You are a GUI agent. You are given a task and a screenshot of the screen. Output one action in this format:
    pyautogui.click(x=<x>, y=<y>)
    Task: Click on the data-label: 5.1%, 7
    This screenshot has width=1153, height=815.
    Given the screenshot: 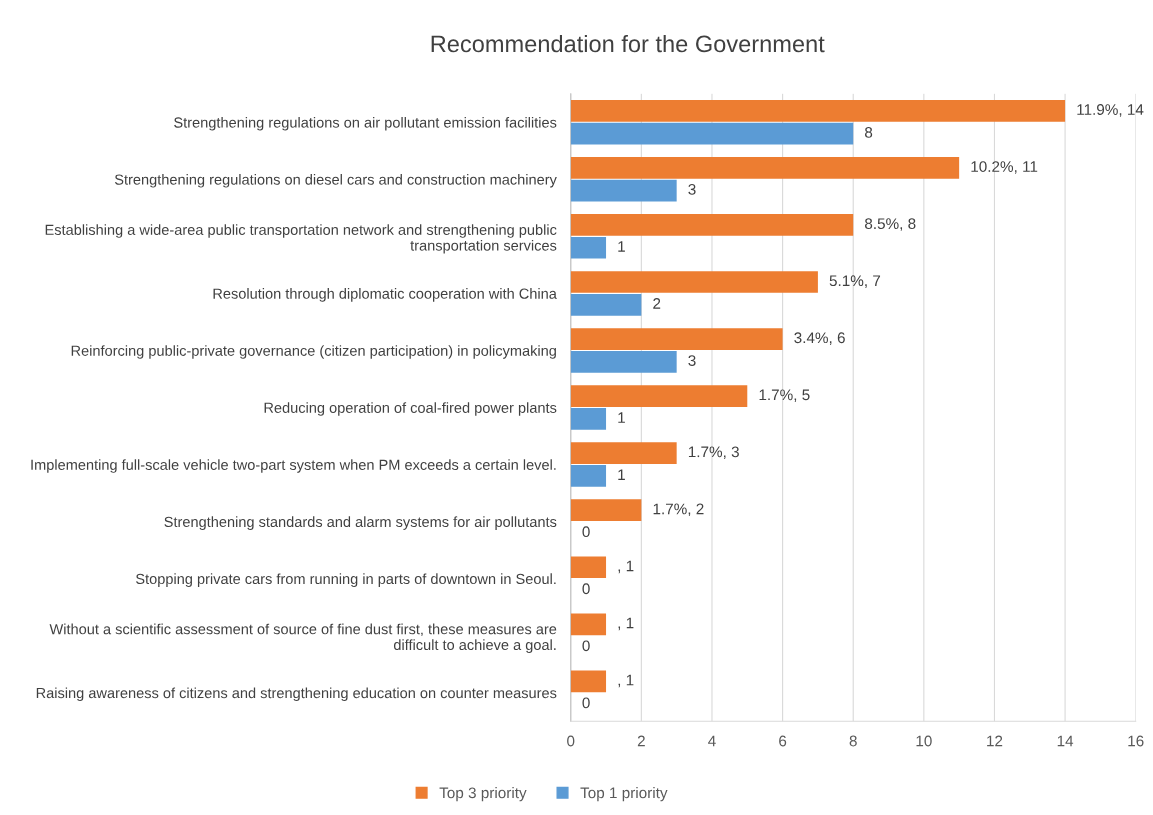 What is the action you would take?
    pyautogui.click(x=855, y=281)
    